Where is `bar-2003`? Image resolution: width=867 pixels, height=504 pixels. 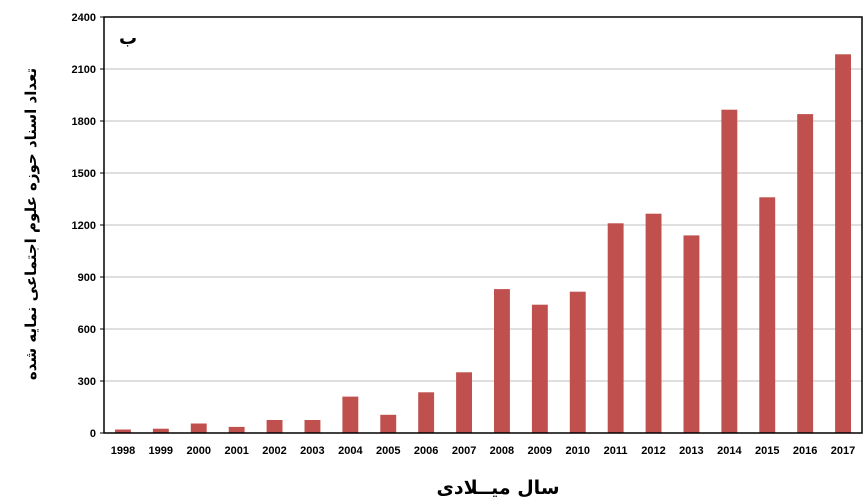 bar-2003 is located at coordinates (312, 426).